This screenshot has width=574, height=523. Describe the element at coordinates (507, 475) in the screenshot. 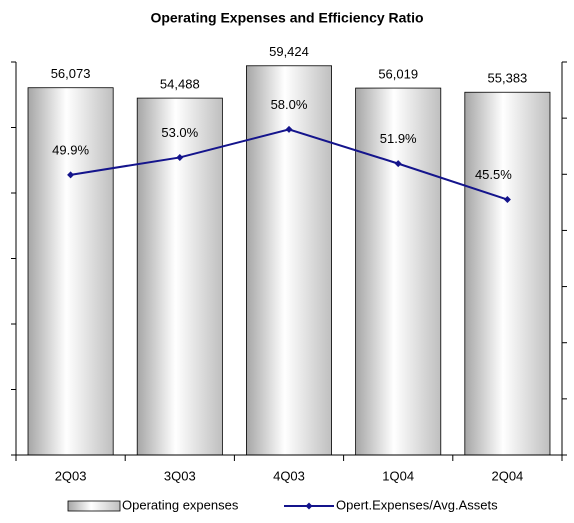

I see `x-tick-label: 2Q04` at that location.